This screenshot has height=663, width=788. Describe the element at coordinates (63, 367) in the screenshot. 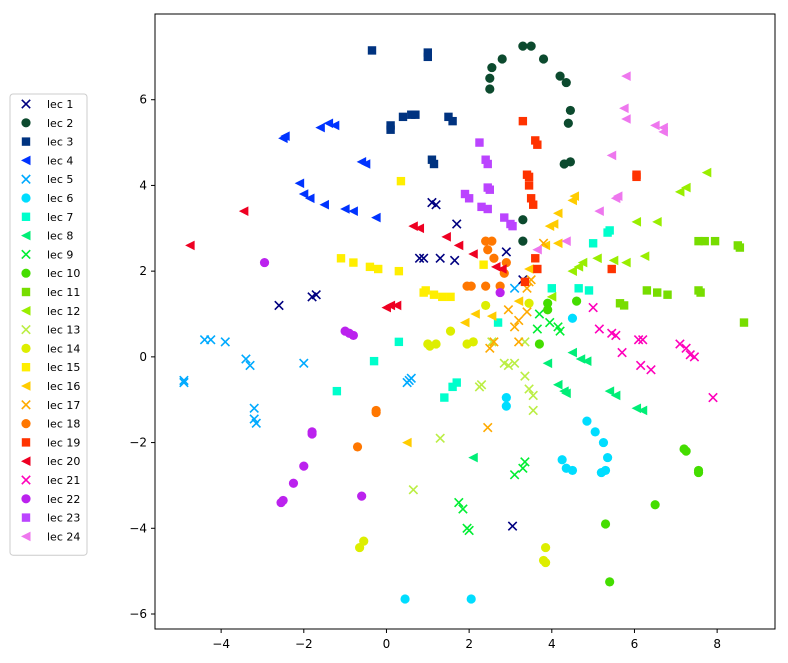

I see `legend-label: lec 15` at that location.